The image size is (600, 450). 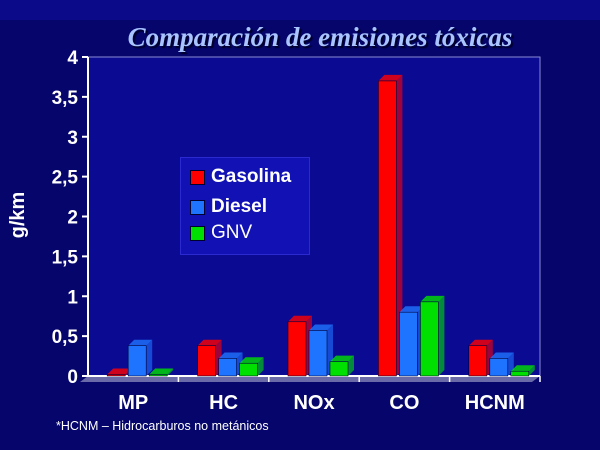 What do you see at coordinates (404, 403) in the screenshot?
I see `x-tick-label: CO` at bounding box center [404, 403].